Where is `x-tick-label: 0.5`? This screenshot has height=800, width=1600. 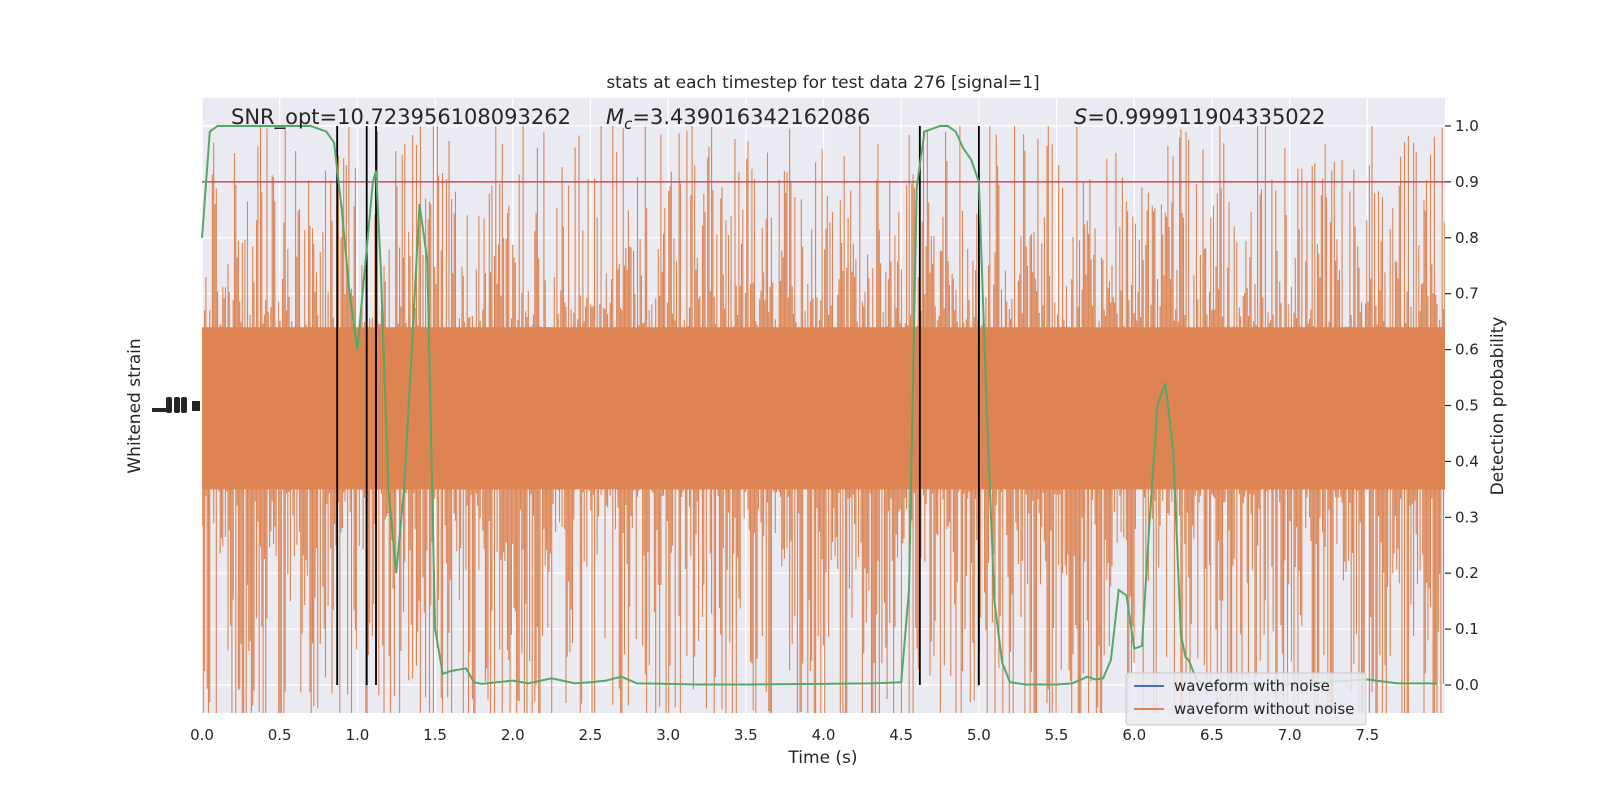
x-tick-label: 0.5 is located at coordinates (280, 735).